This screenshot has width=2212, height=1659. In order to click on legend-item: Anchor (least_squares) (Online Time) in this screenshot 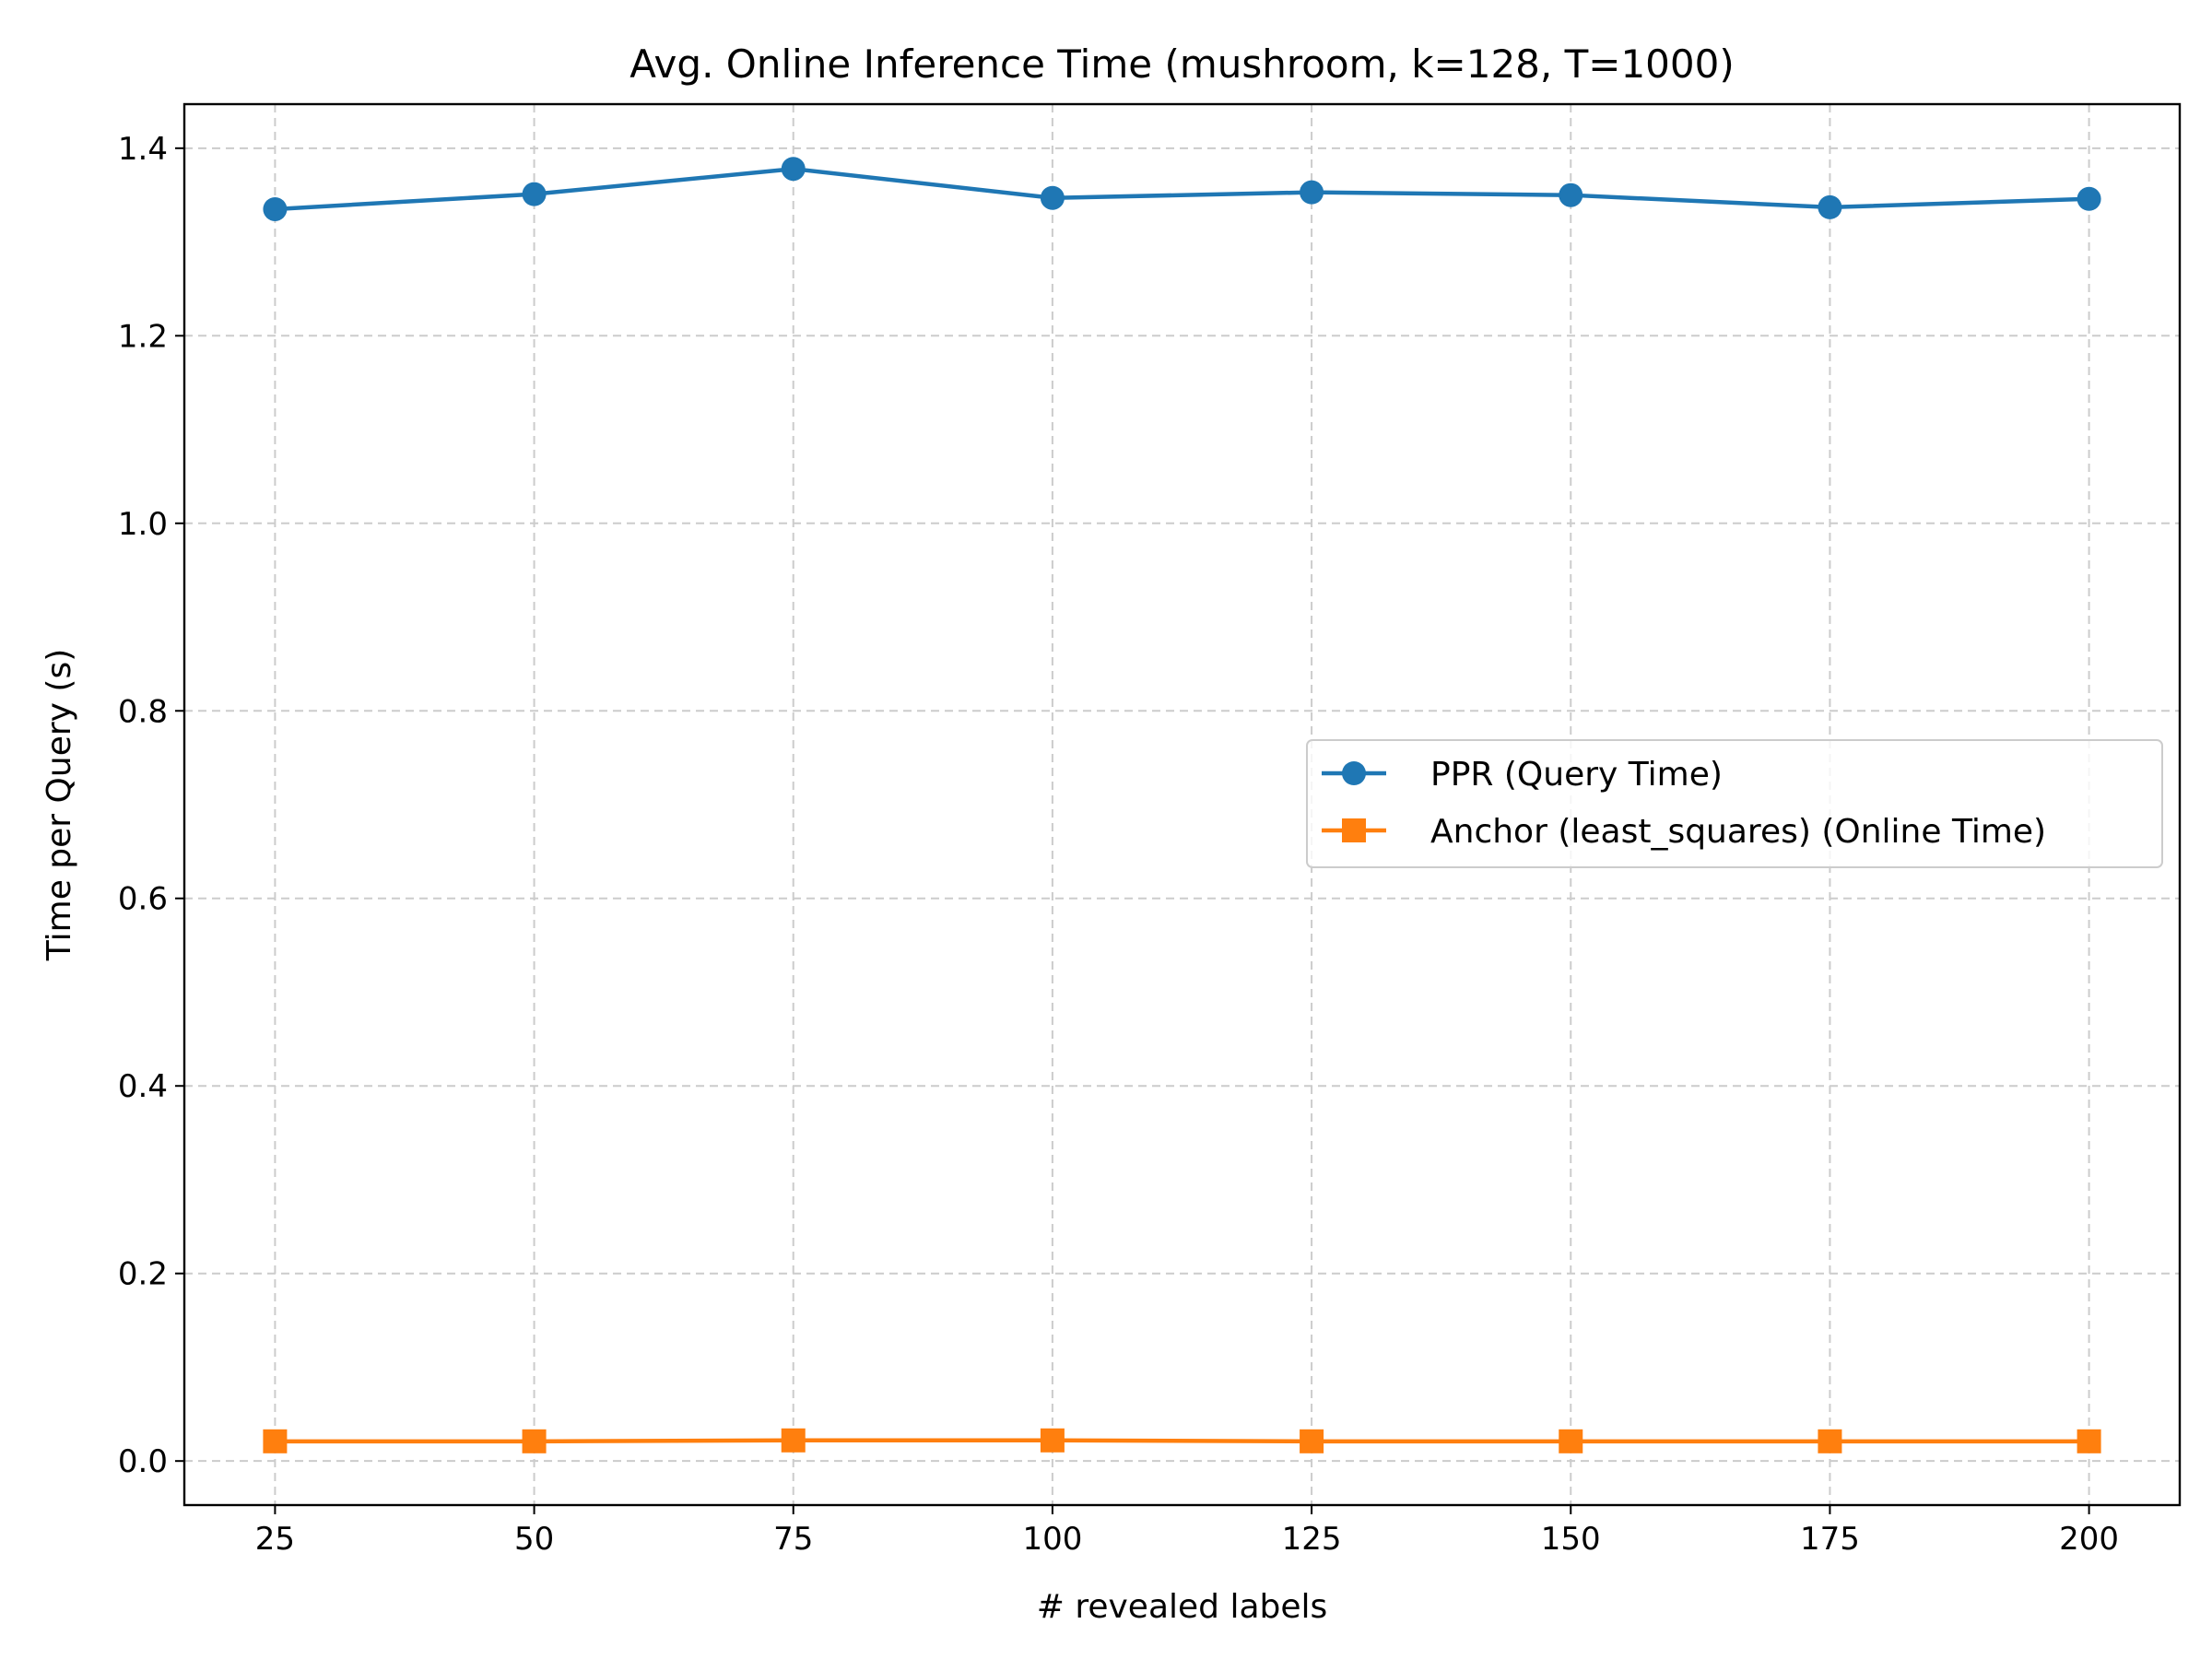, I will do `click(1684, 832)`.